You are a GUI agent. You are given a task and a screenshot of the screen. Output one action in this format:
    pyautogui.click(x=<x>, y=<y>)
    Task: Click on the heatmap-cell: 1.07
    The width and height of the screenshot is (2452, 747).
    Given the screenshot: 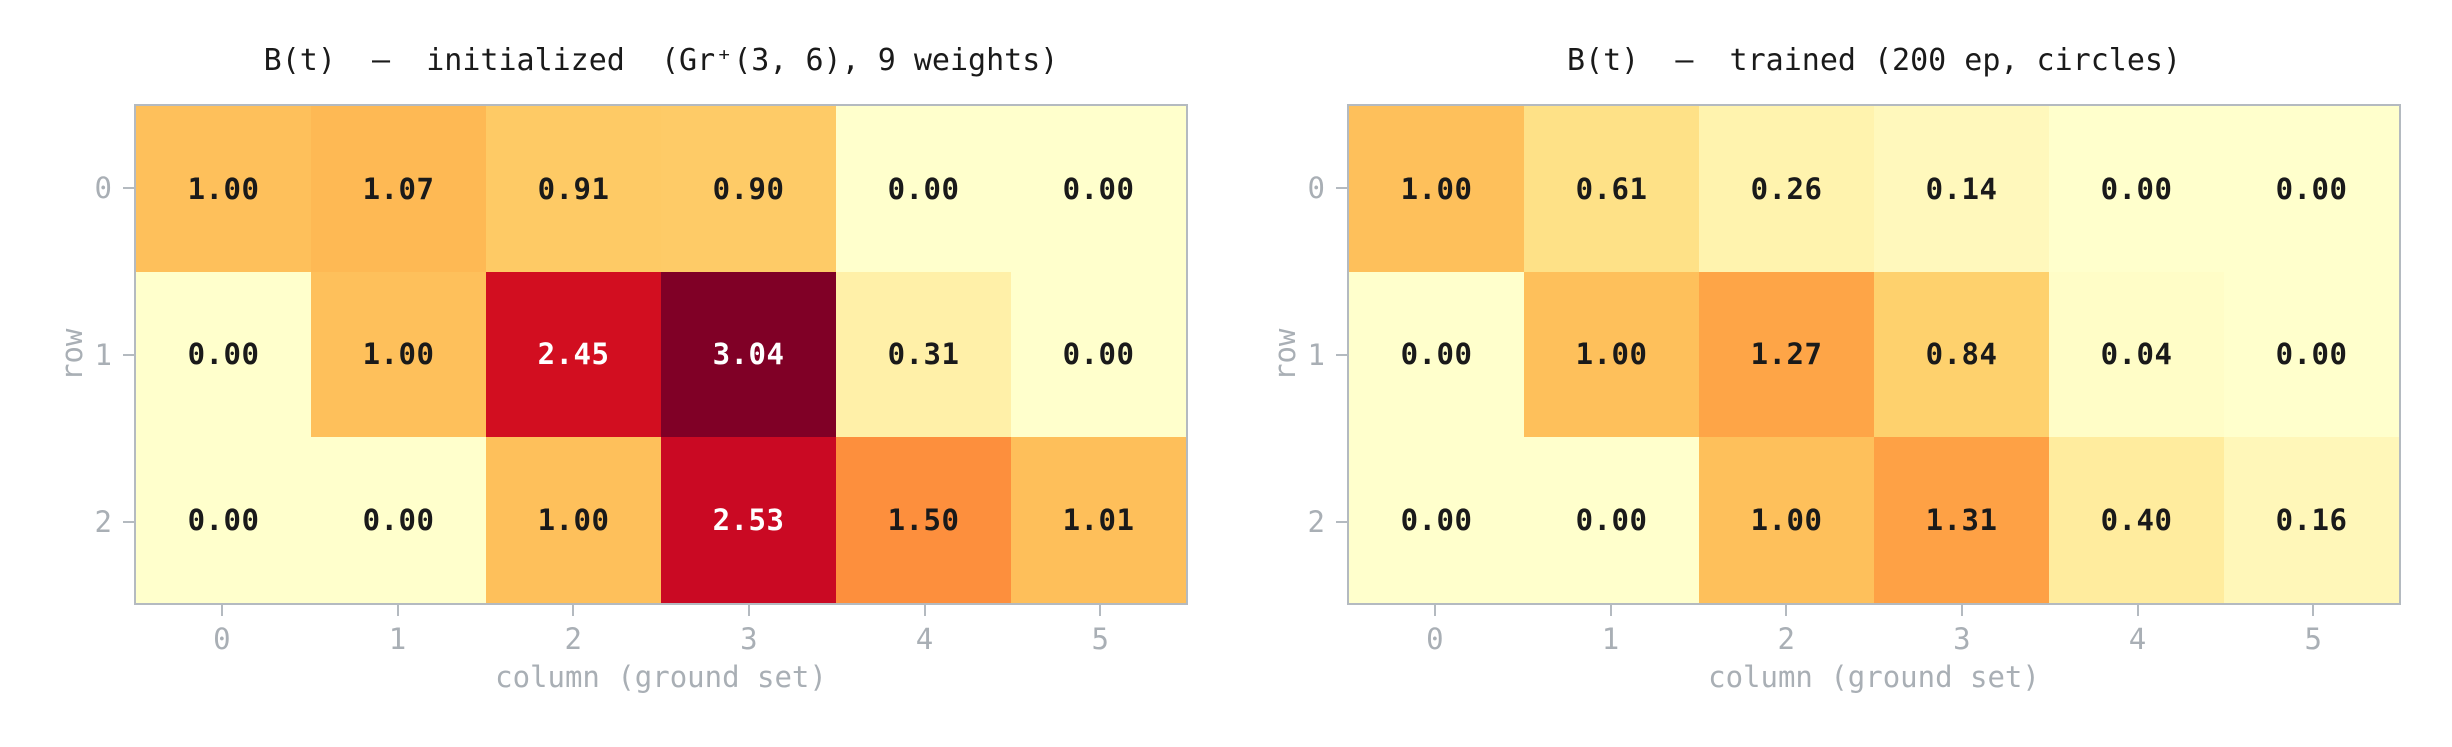 What is the action you would take?
    pyautogui.click(x=398, y=189)
    